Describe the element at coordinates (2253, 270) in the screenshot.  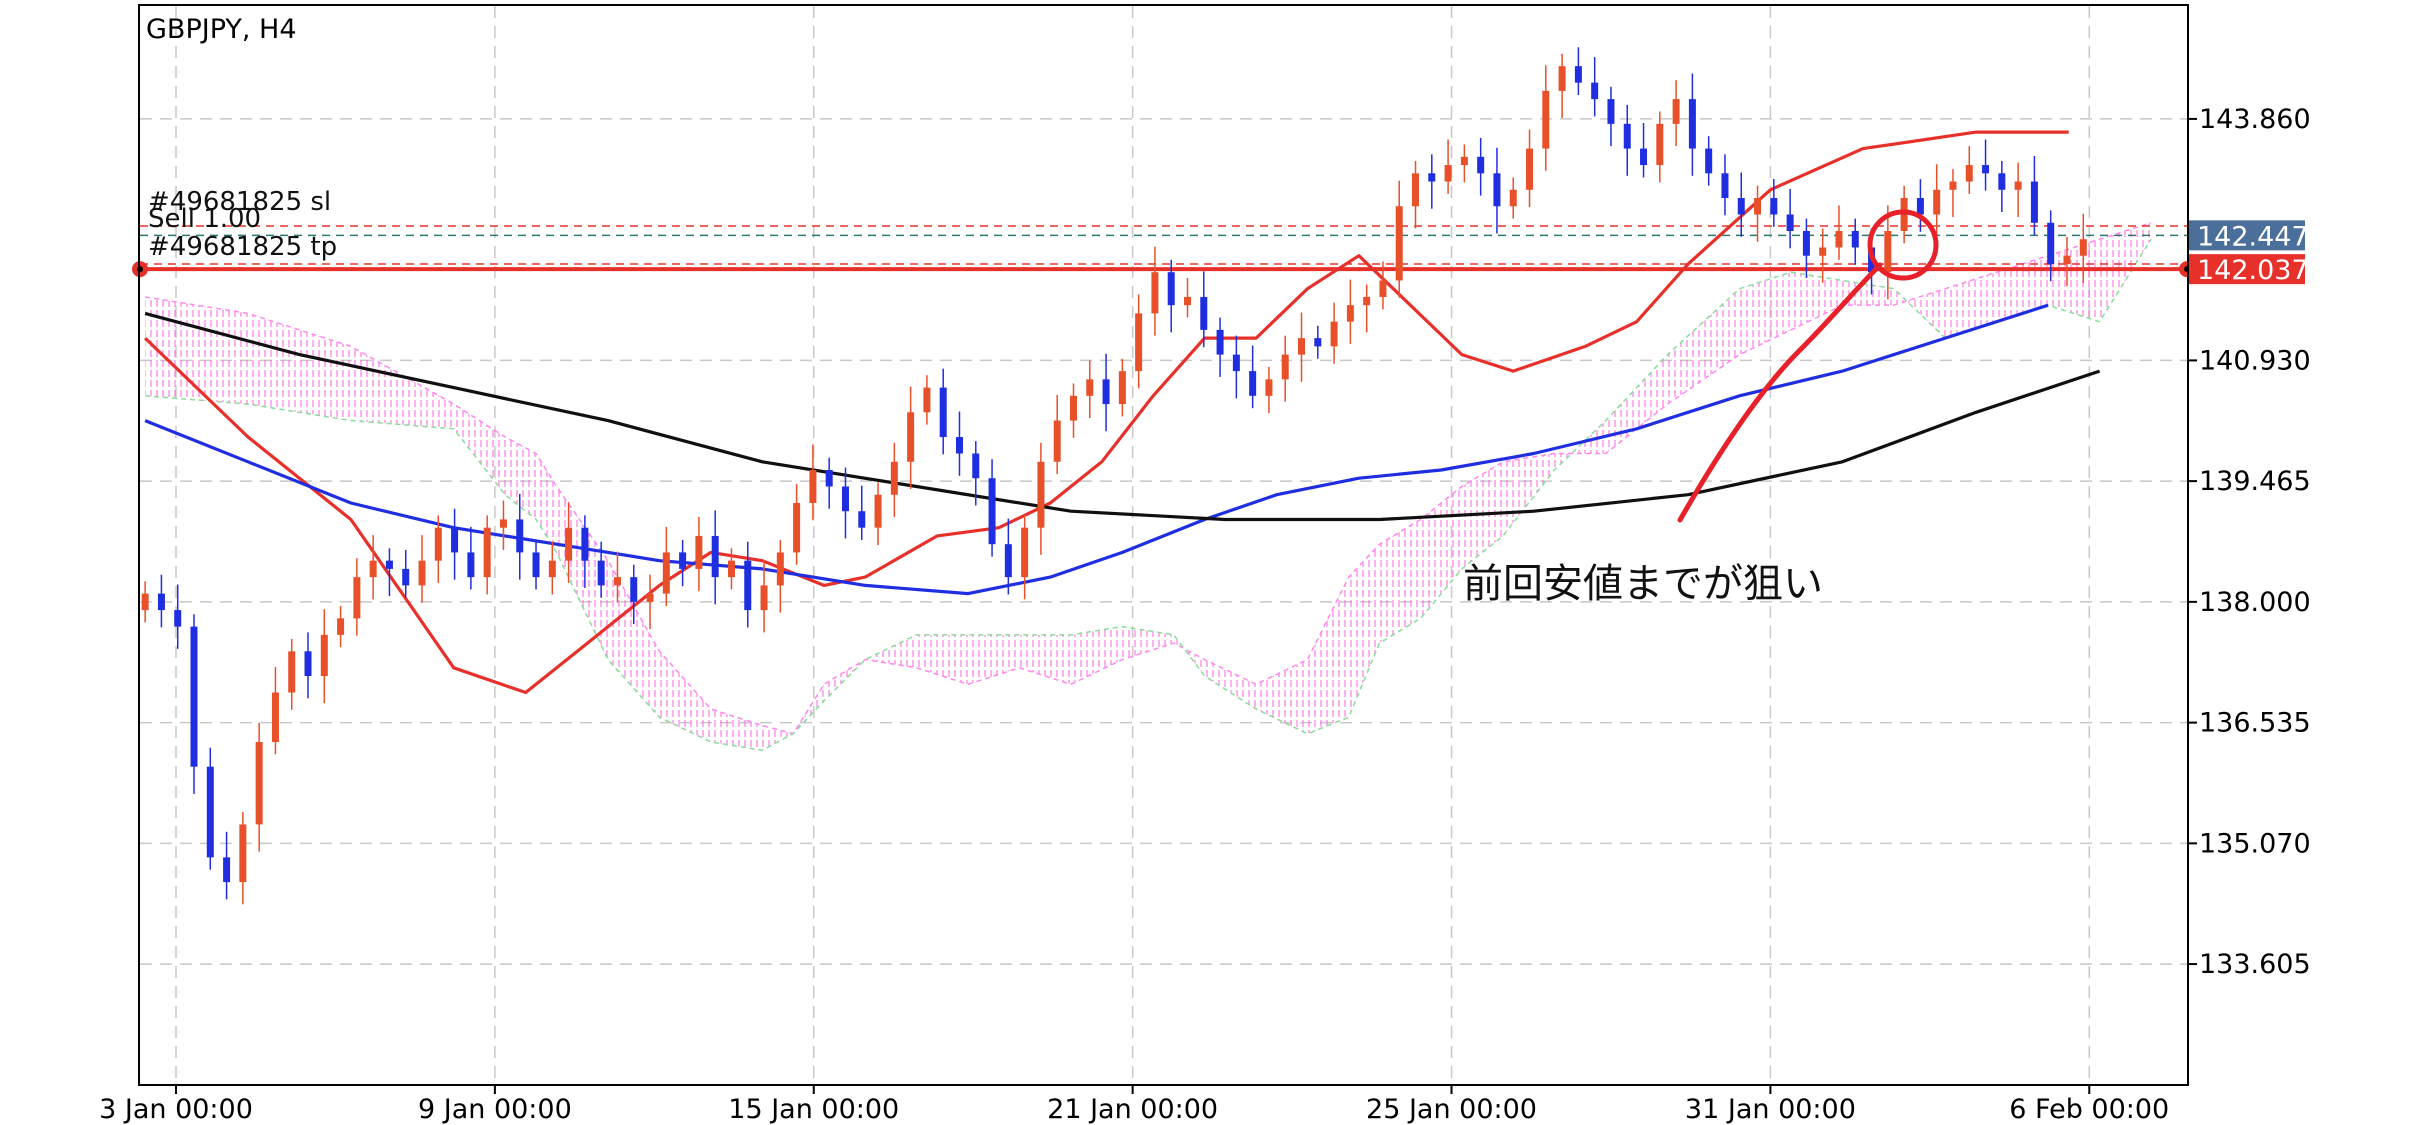
I see `price-badge-text: 142.037` at that location.